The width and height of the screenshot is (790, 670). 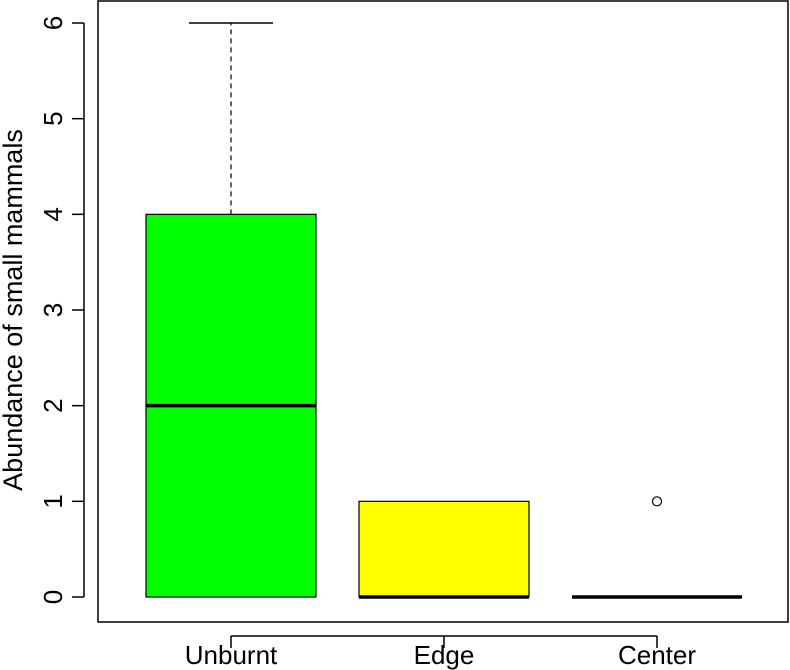 What do you see at coordinates (444, 549) in the screenshot?
I see `box-edge` at bounding box center [444, 549].